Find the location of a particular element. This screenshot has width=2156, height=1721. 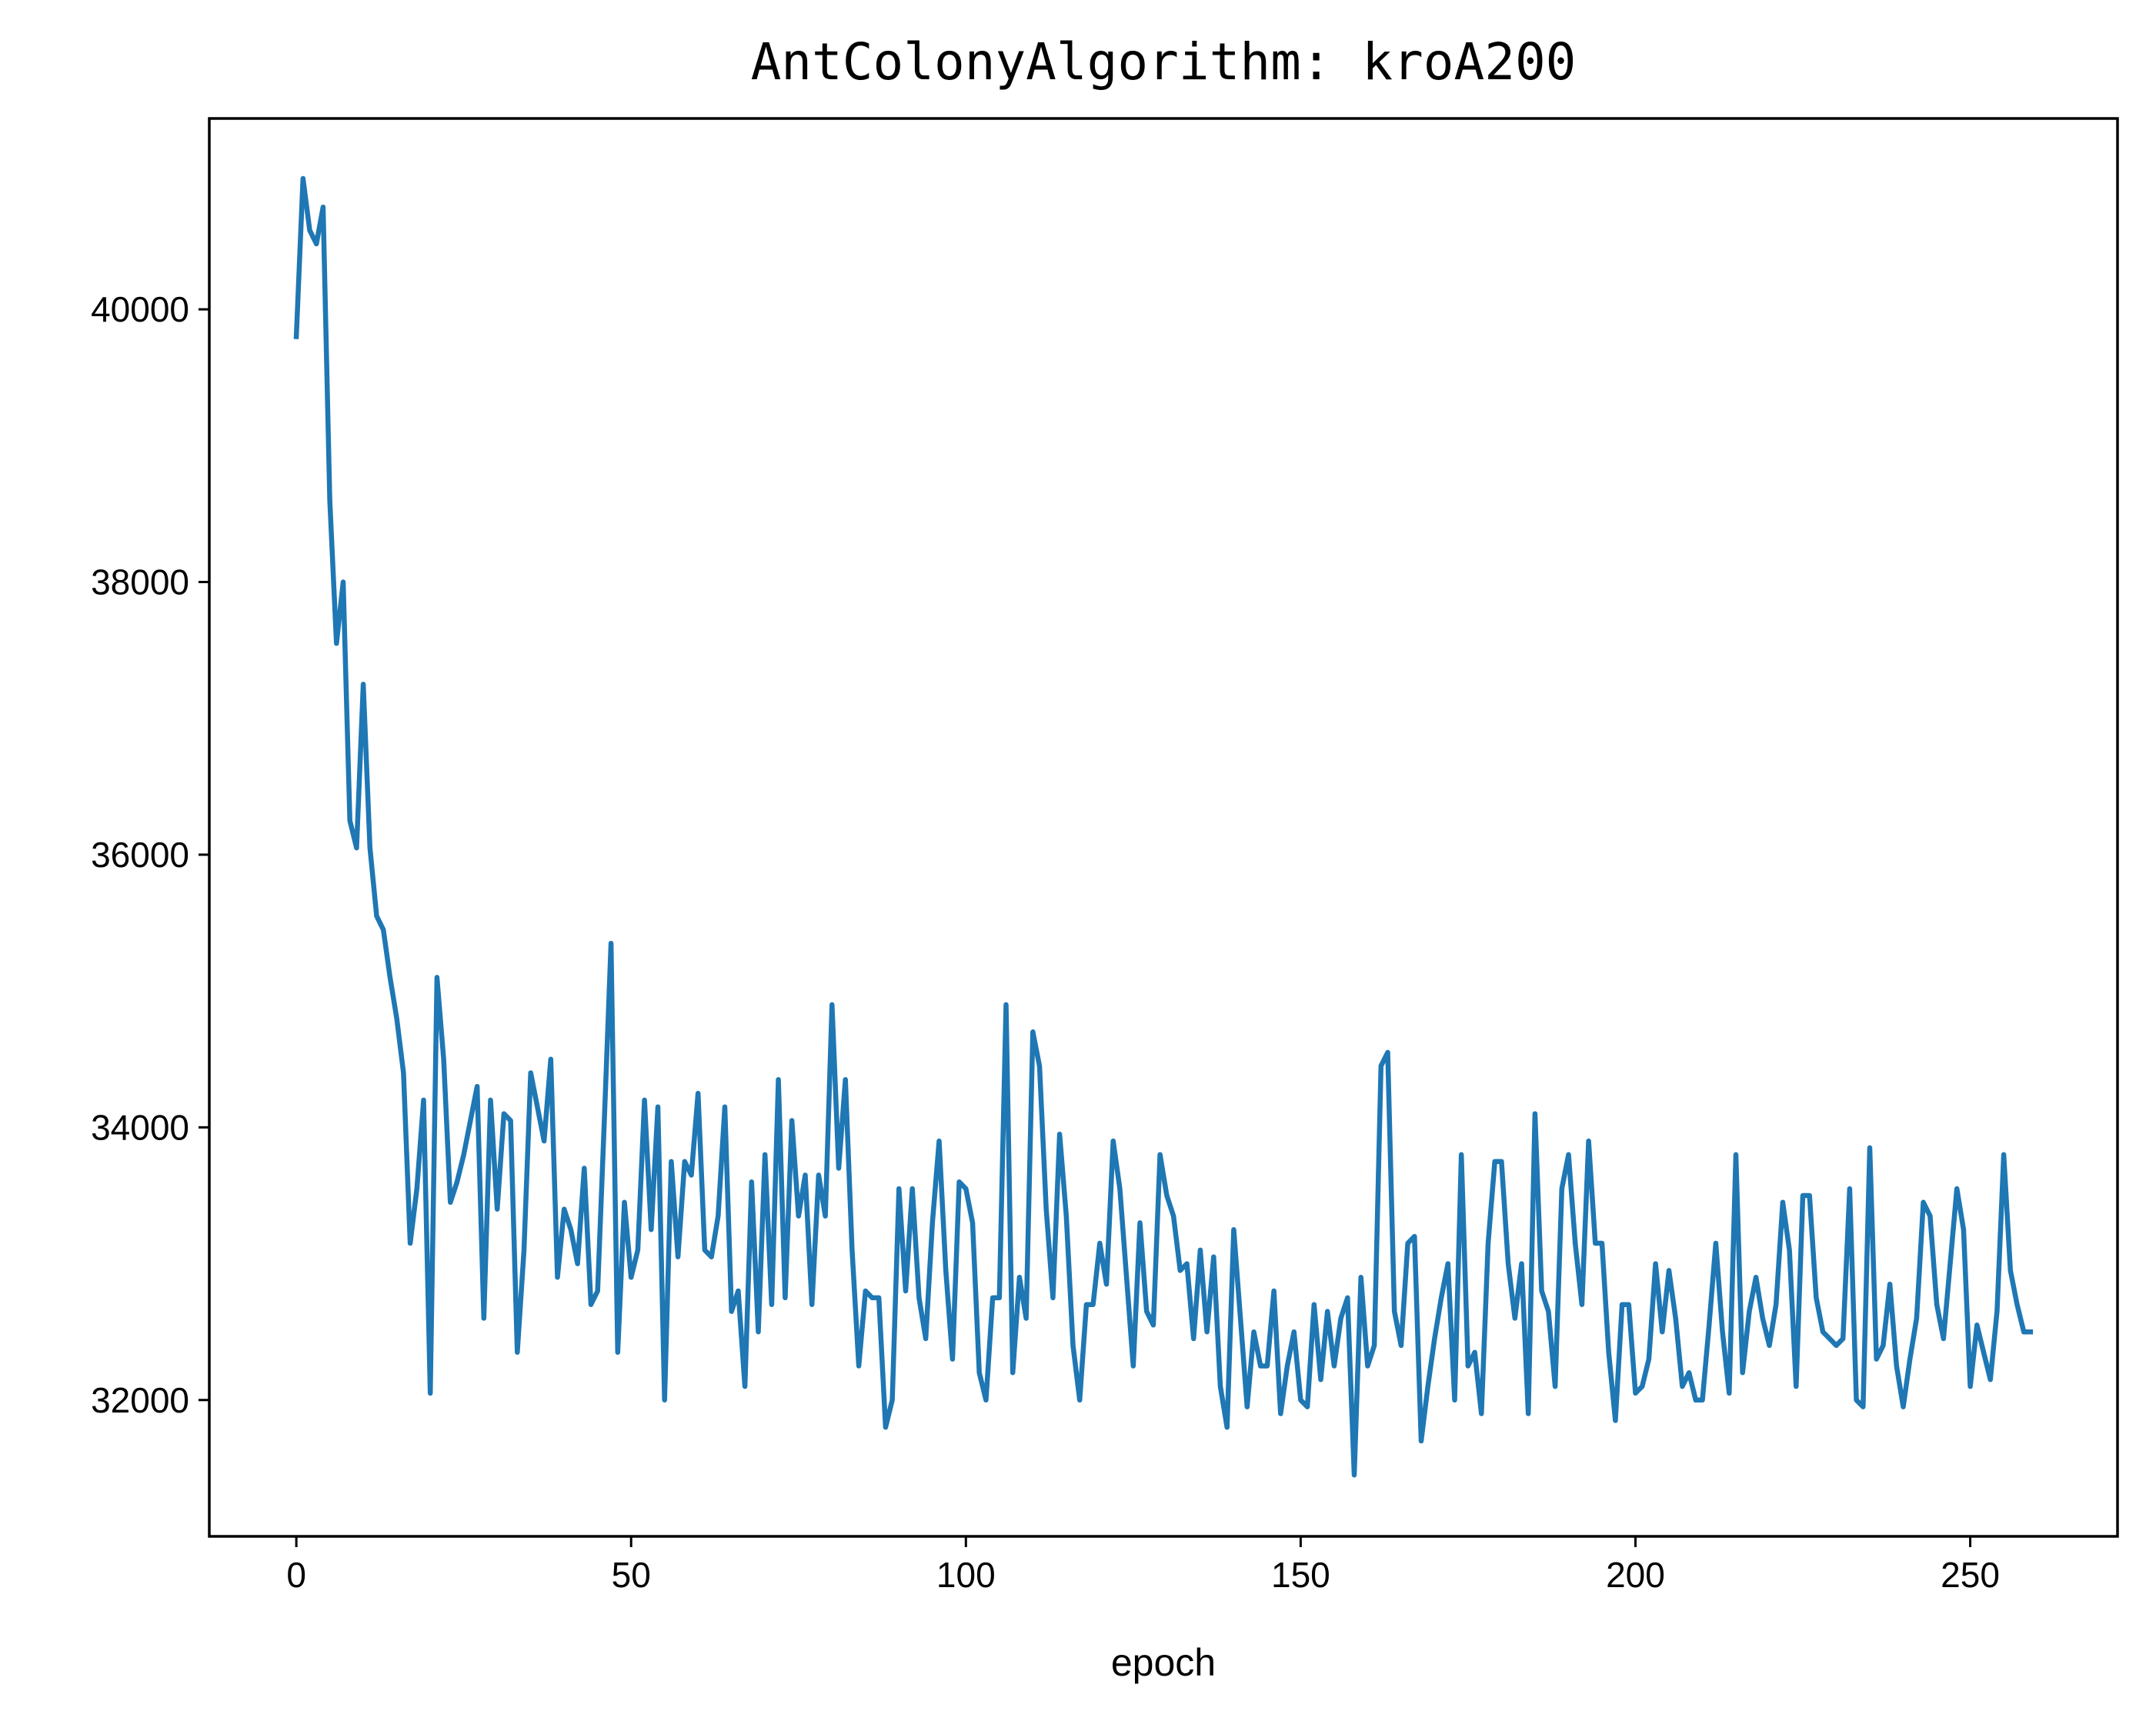

y-axis-ticks: 32000 34000 36000 38000 40000 is located at coordinates (150, 855).